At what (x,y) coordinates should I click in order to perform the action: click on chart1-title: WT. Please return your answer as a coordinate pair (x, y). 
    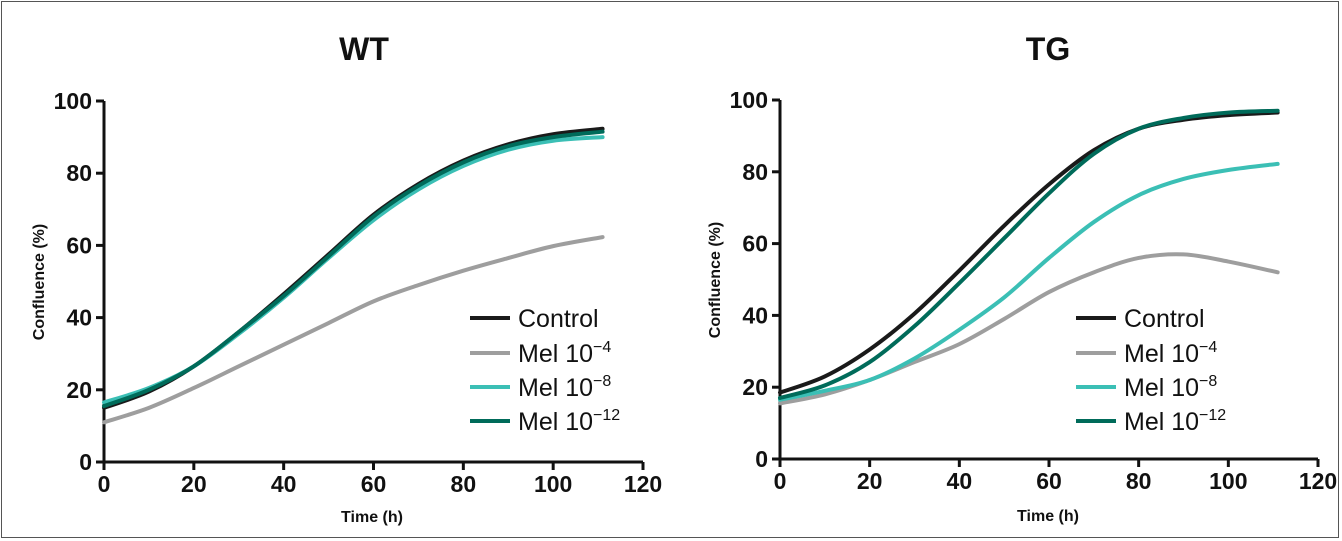
    Looking at the image, I should click on (364, 49).